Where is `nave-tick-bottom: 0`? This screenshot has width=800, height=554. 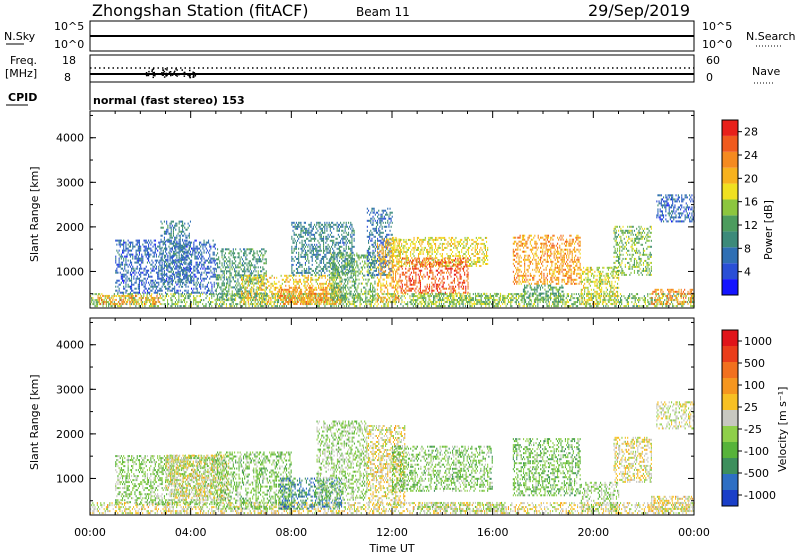
nave-tick-bottom: 0 is located at coordinates (709, 77).